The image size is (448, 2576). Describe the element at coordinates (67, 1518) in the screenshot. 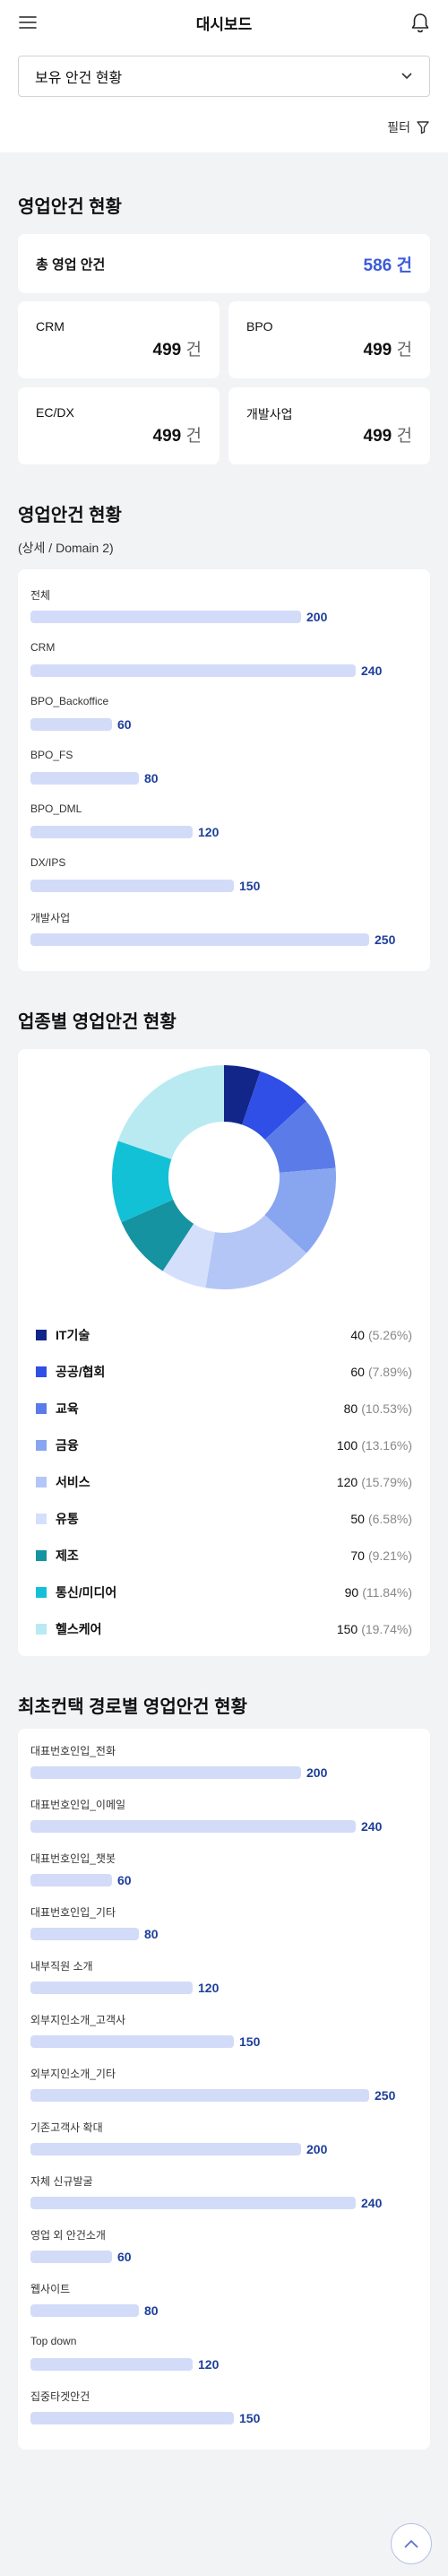

I see `legend-label: 유통` at that location.